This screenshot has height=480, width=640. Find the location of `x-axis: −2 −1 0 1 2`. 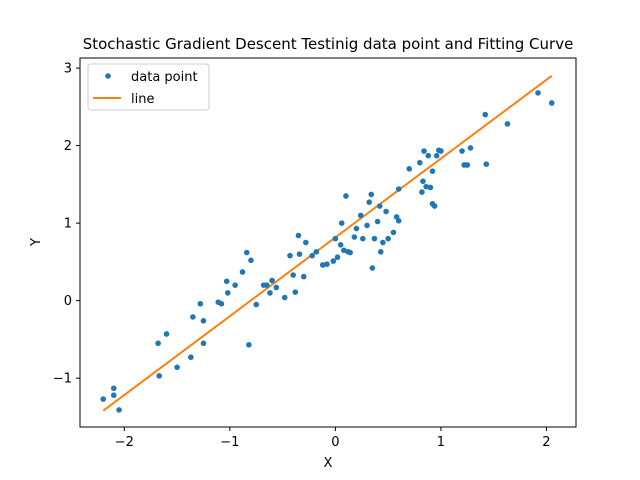

x-axis: −2 −1 0 1 2 is located at coordinates (333, 438).